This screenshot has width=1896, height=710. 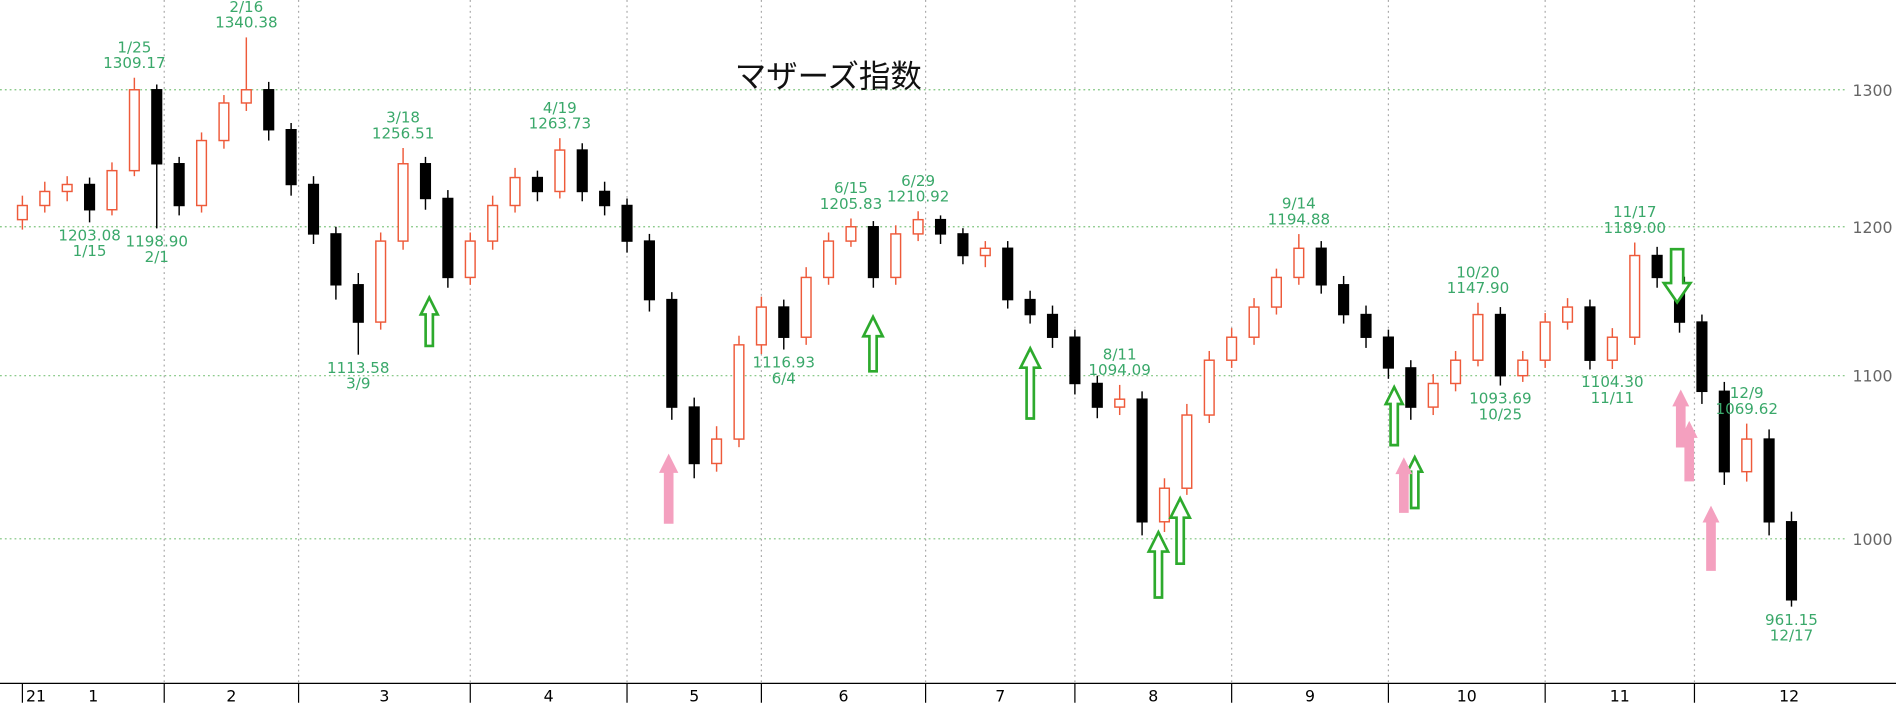 I want to click on y-tick-label: 1100, so click(x=1872, y=376).